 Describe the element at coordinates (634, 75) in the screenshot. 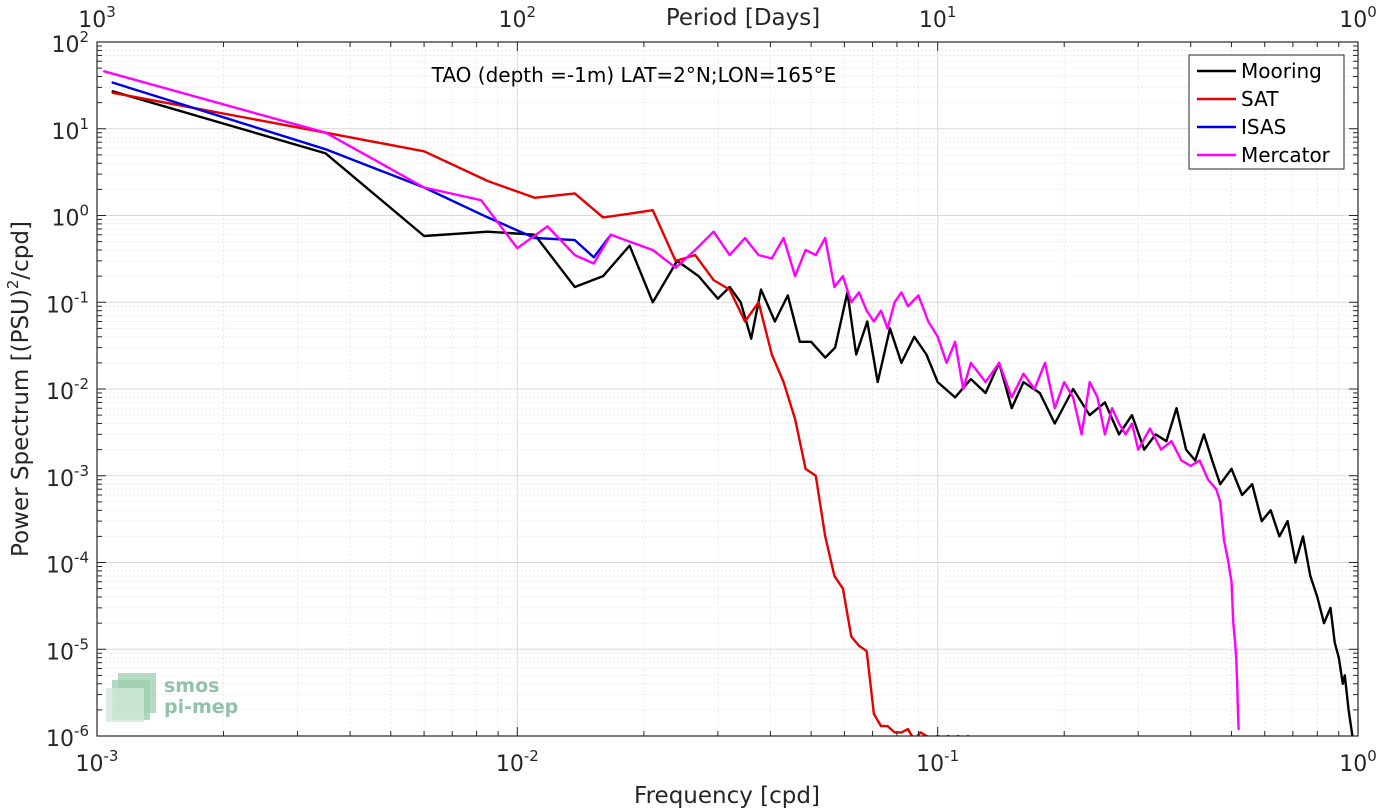

I see `chart-title: TAO (depth =-1m) LAT=2°N;LON=165°E` at that location.